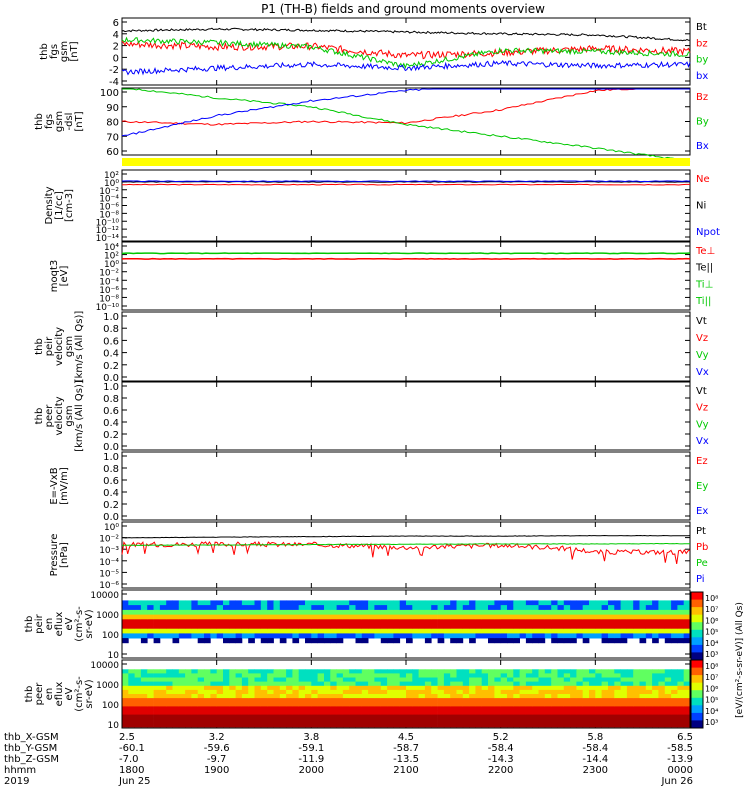  Describe the element at coordinates (406, 162) in the screenshot. I see `mode-bar` at that location.